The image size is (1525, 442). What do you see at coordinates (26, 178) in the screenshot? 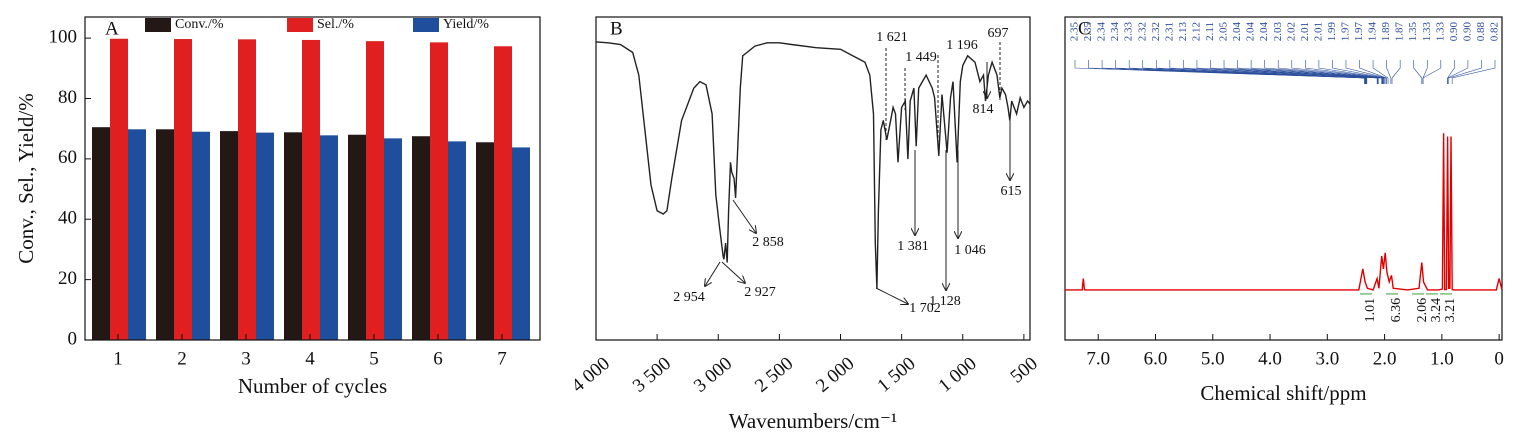
I see `y-axis-label: Conv., Sel., Yield/%` at bounding box center [26, 178].